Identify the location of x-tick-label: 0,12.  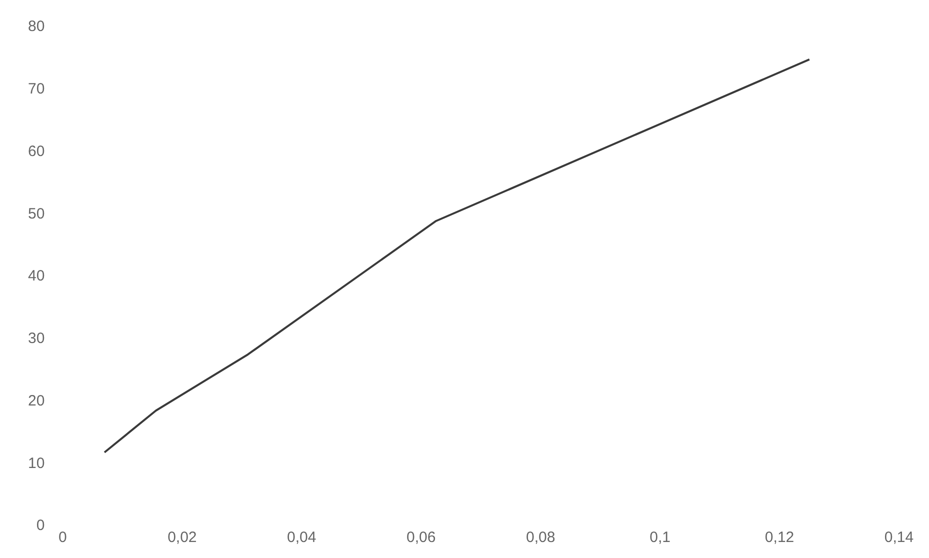
(779, 537).